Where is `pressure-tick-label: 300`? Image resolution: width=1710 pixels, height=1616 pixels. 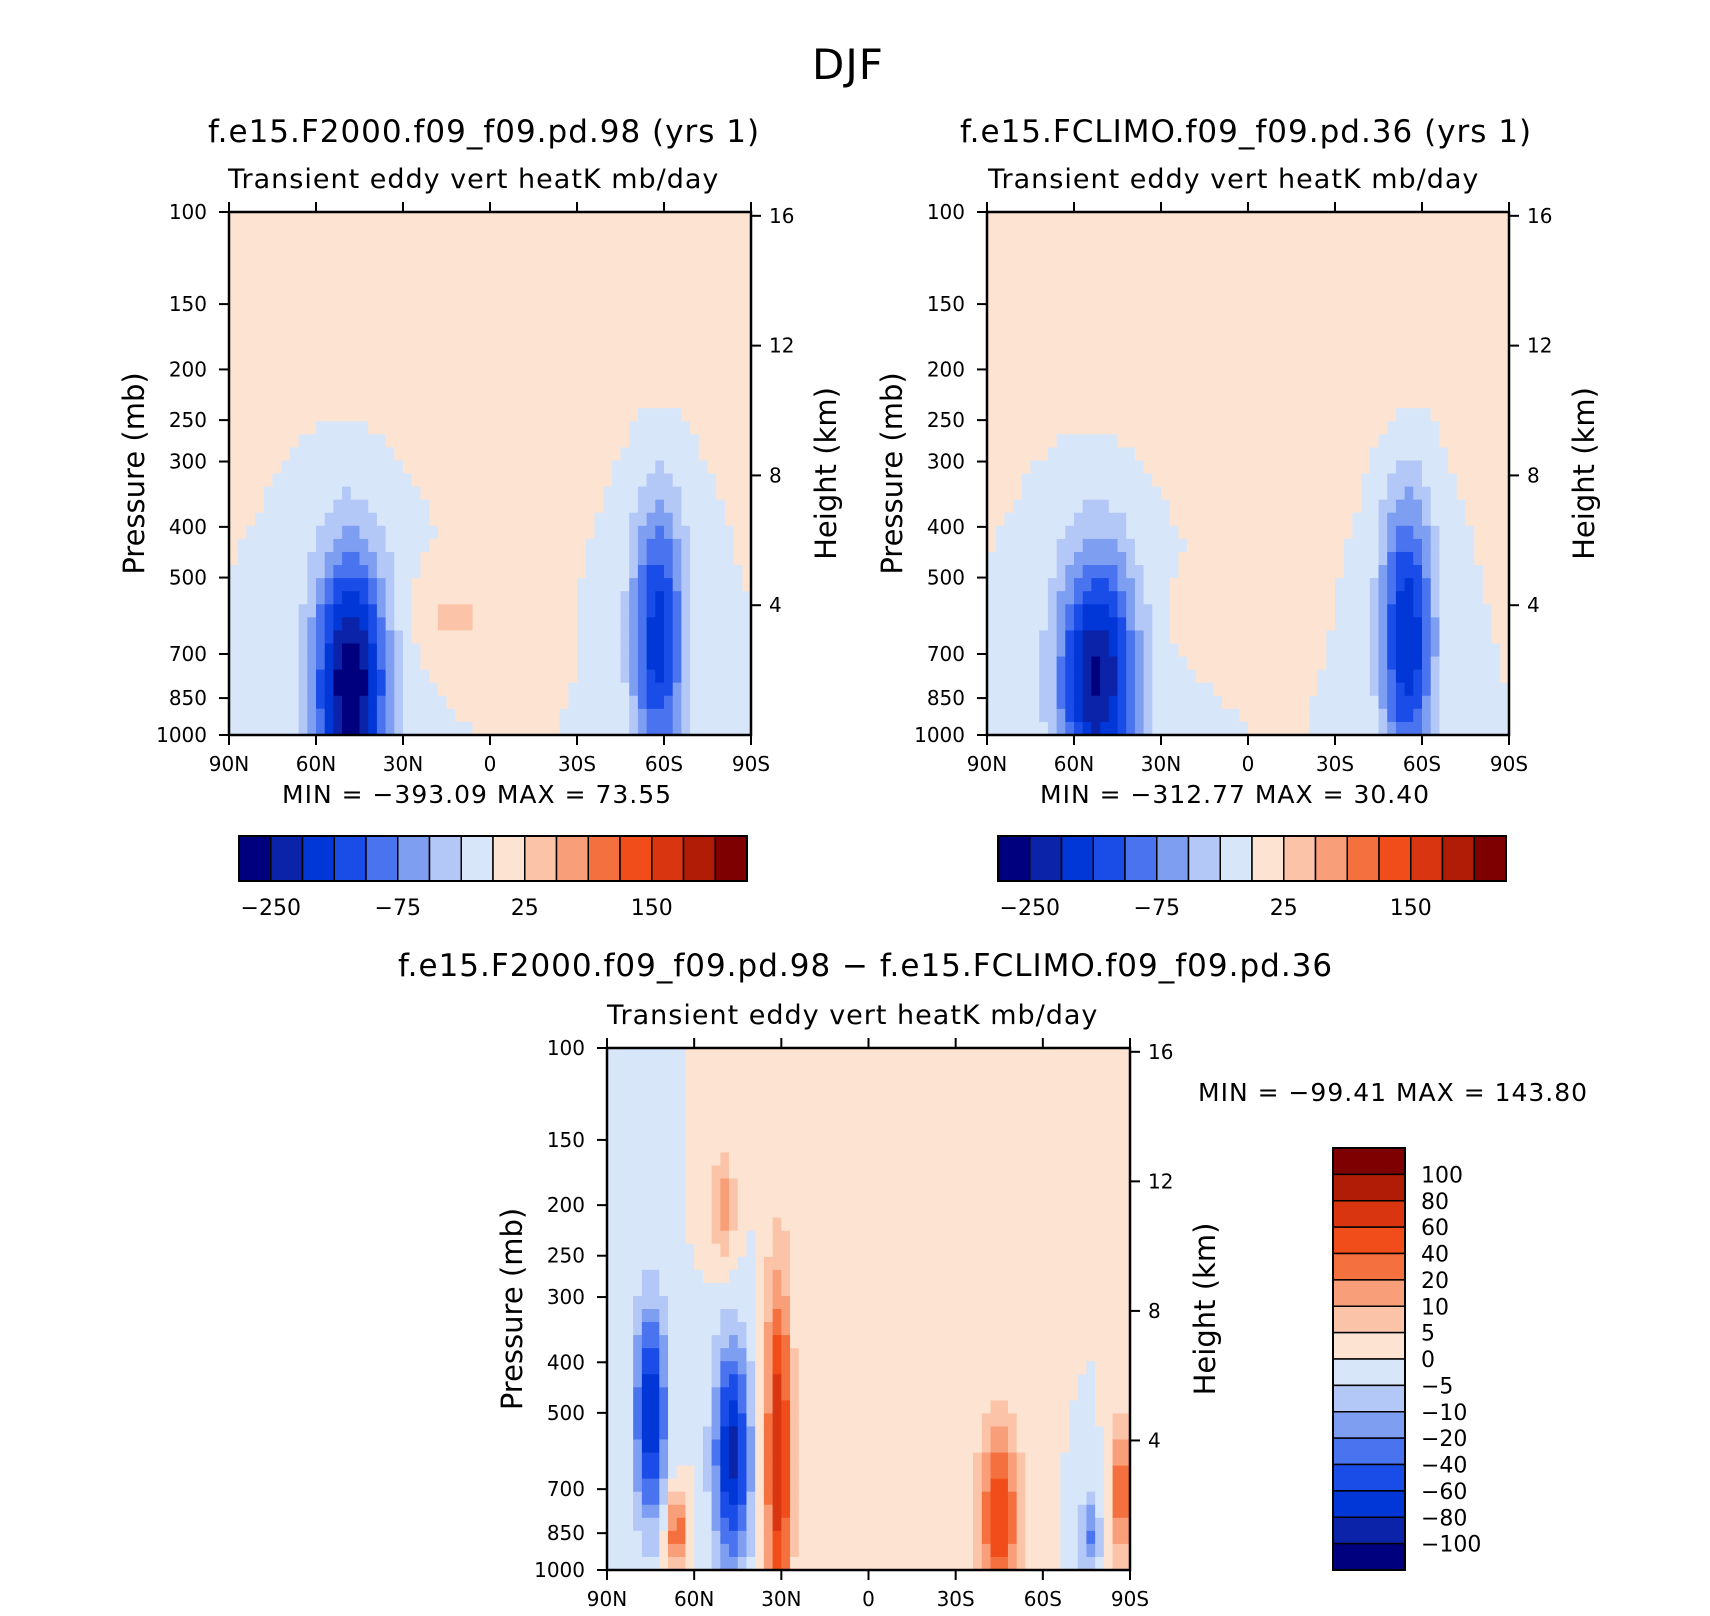 pressure-tick-label: 300 is located at coordinates (946, 462).